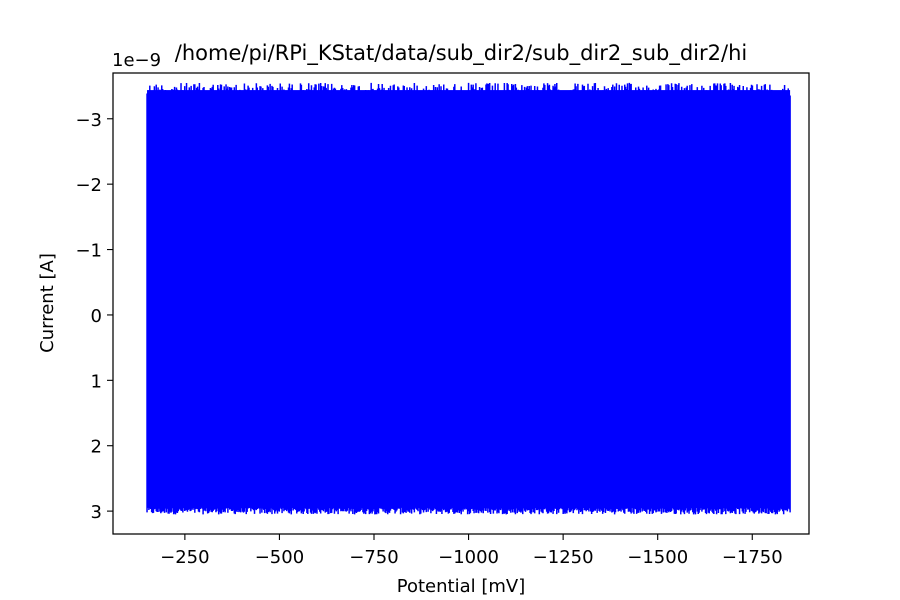 This screenshot has width=900, height=600. What do you see at coordinates (373, 557) in the screenshot?
I see `x-tick-label: −750` at bounding box center [373, 557].